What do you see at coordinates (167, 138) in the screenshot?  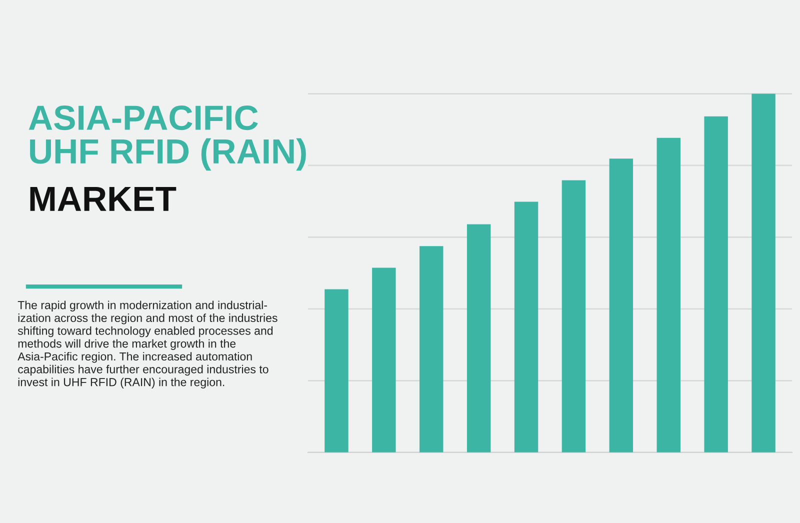 I see `text: ASIA-PACIFIC UHF RFID (RAIN)` at bounding box center [167, 138].